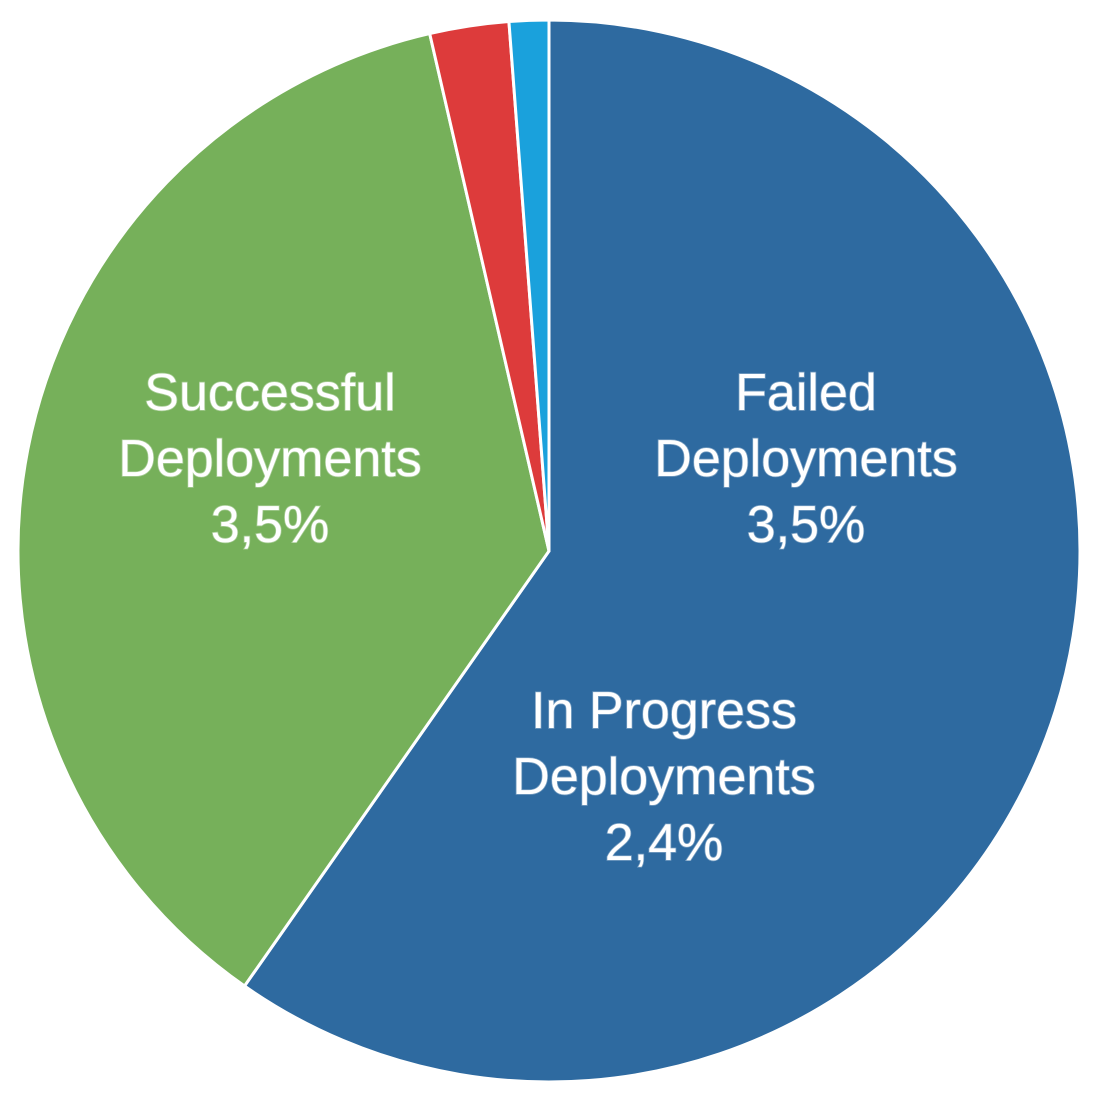  I want to click on slice-label-green-line-1: Deployments, so click(269, 459).